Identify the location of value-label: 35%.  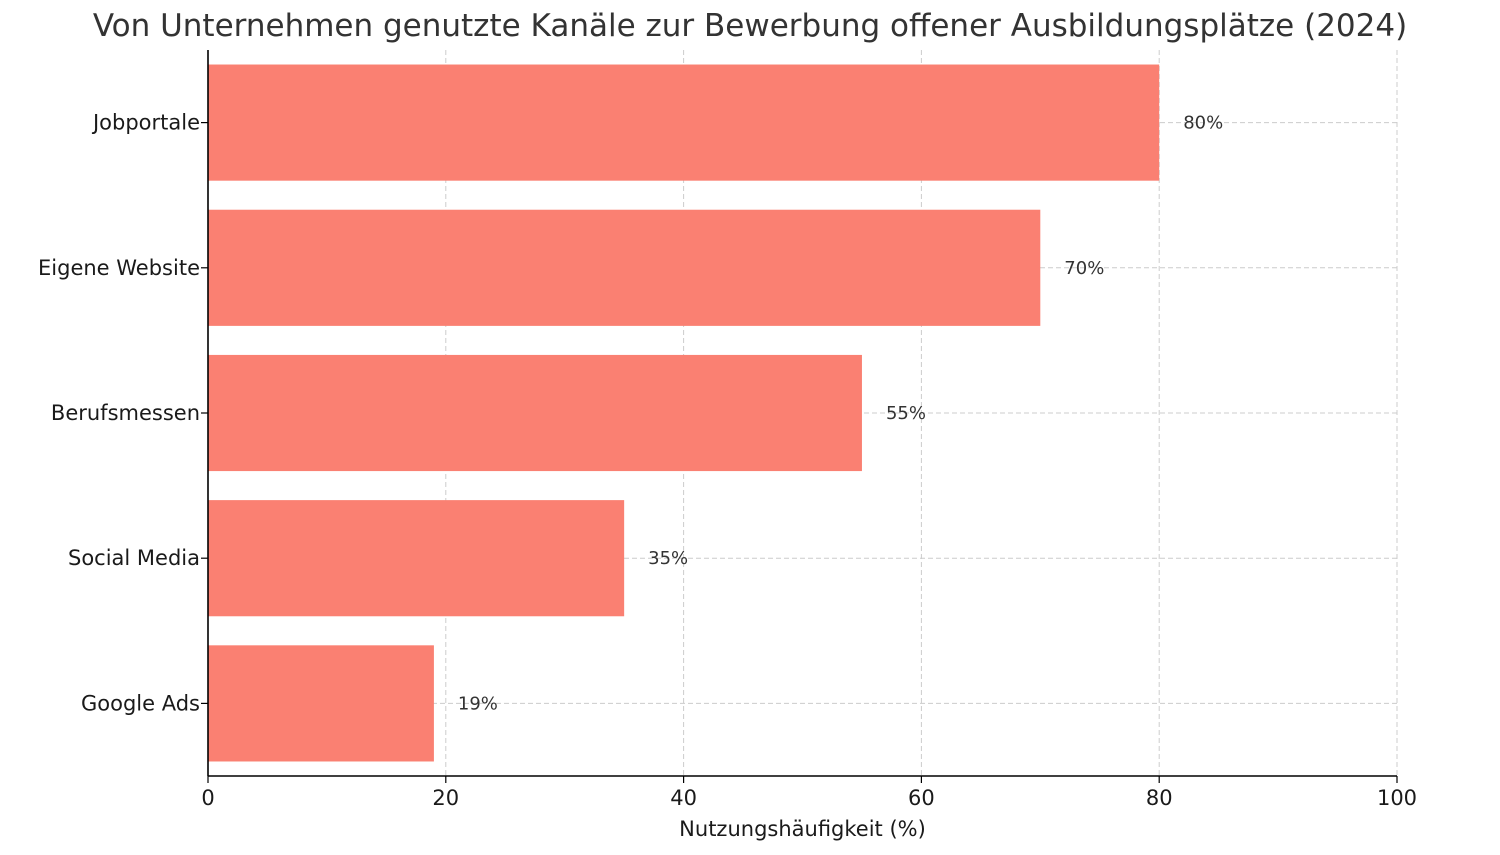
(668, 558).